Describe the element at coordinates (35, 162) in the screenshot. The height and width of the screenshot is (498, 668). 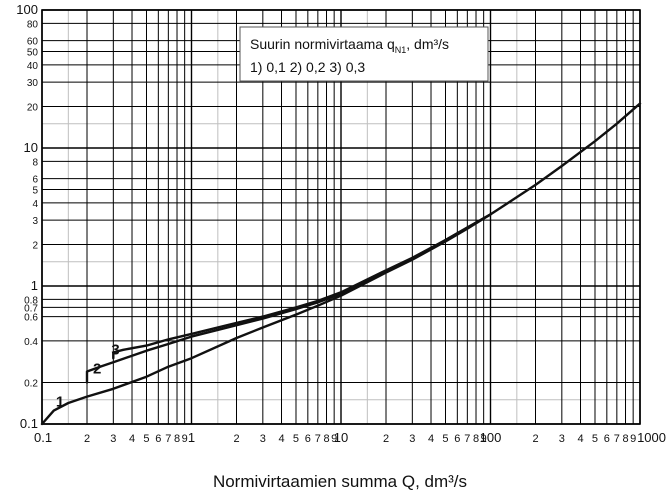
I see `y-tick-label: 8` at that location.